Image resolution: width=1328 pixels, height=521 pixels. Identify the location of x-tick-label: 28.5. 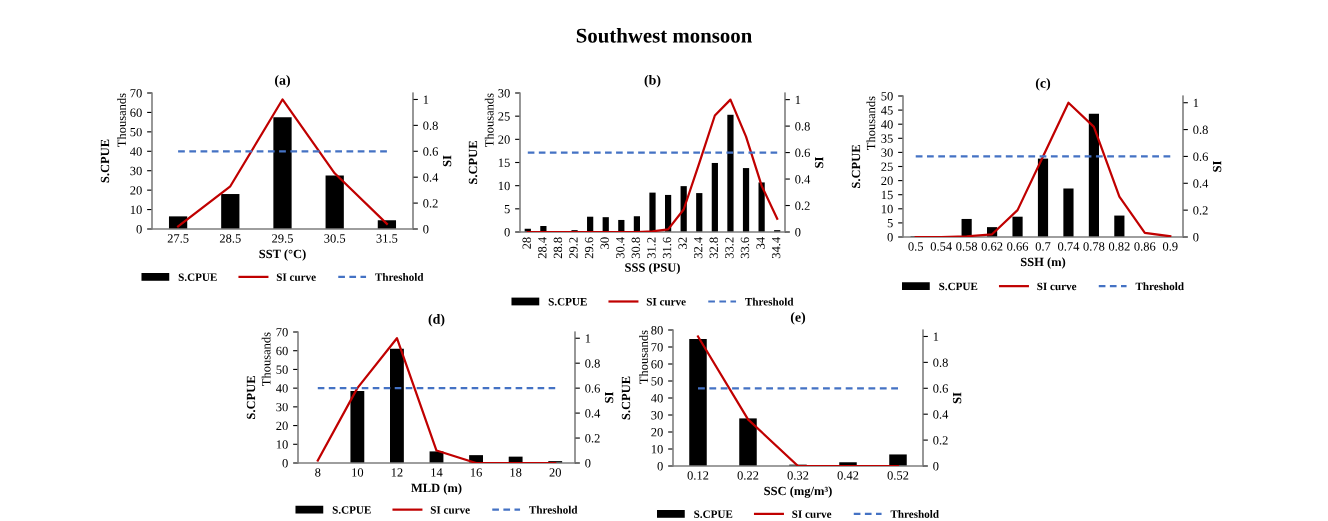
(230, 238).